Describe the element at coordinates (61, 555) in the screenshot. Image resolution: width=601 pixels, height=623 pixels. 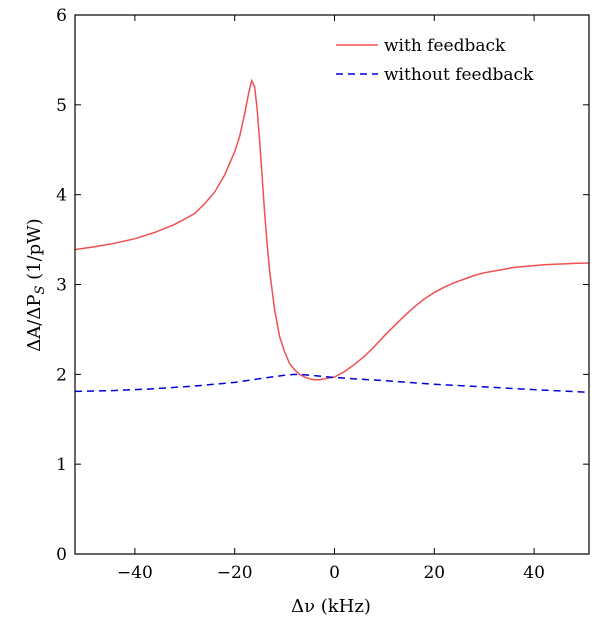
I see `y-tick-label: 0` at that location.